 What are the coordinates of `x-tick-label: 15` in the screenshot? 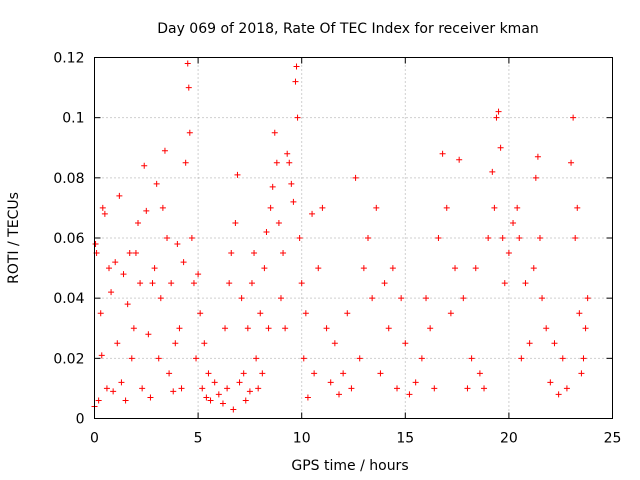 It's located at (405, 439).